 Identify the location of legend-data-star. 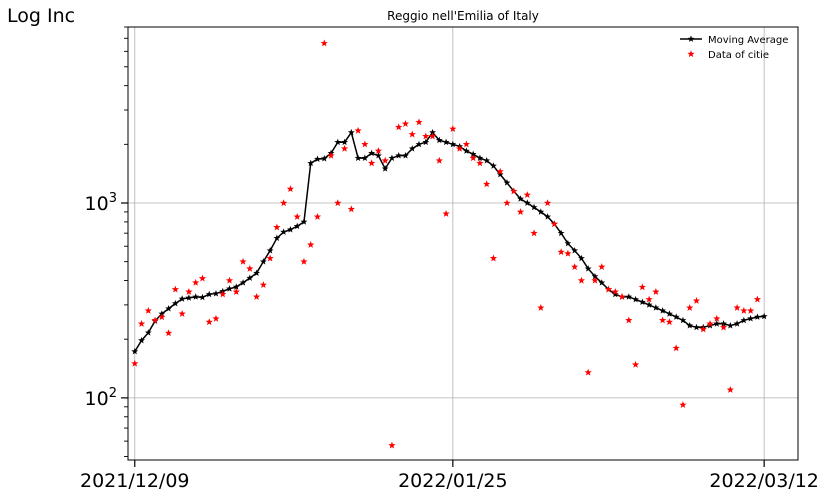
(691, 54).